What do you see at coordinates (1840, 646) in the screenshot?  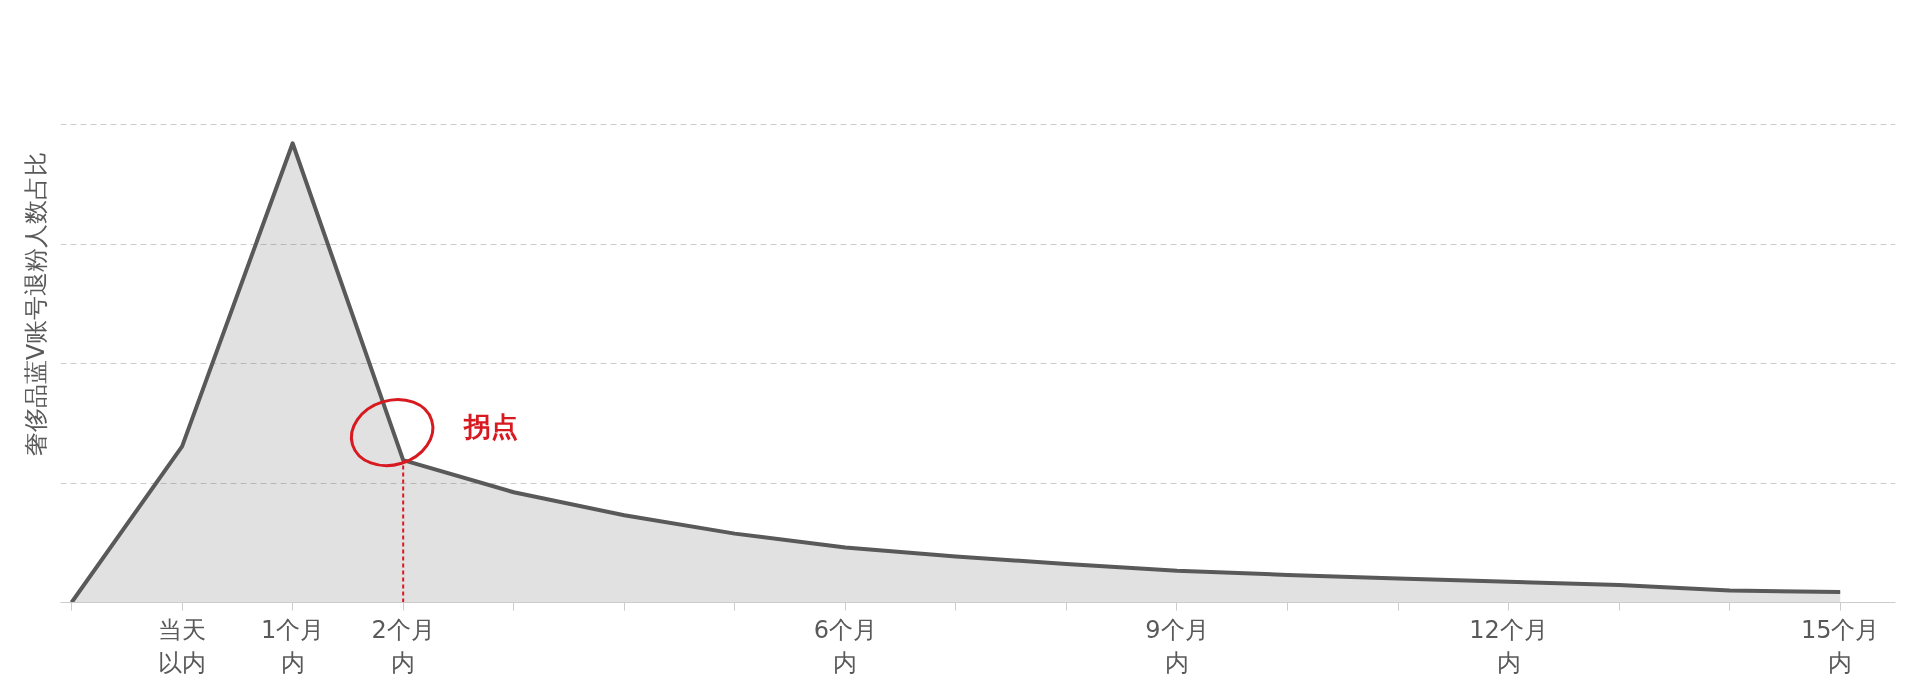 I see `x-tick-label: 15个月内` at bounding box center [1840, 646].